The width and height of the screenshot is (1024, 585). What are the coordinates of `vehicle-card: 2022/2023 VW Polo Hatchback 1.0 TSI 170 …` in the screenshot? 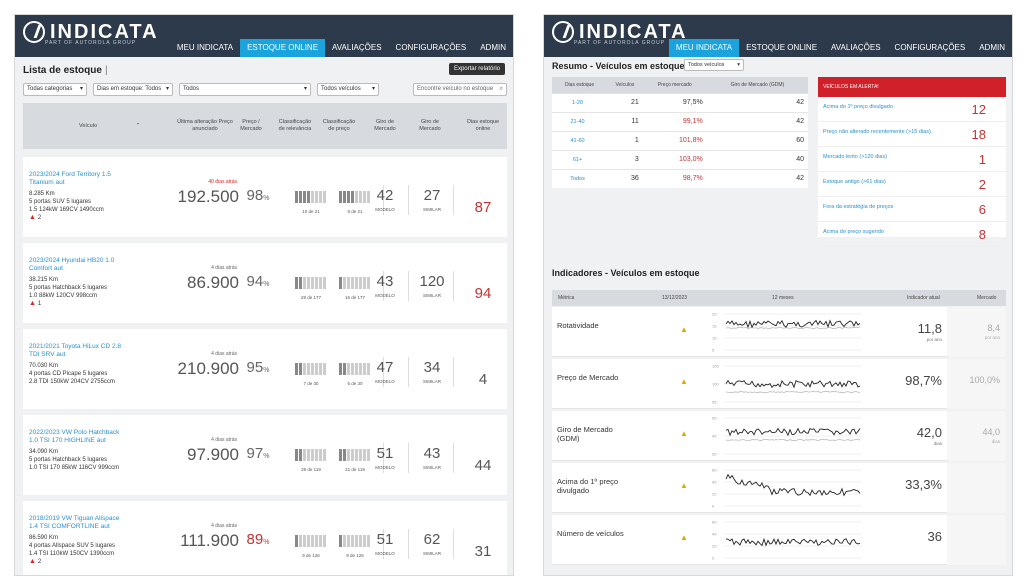 It's located at (265, 455).